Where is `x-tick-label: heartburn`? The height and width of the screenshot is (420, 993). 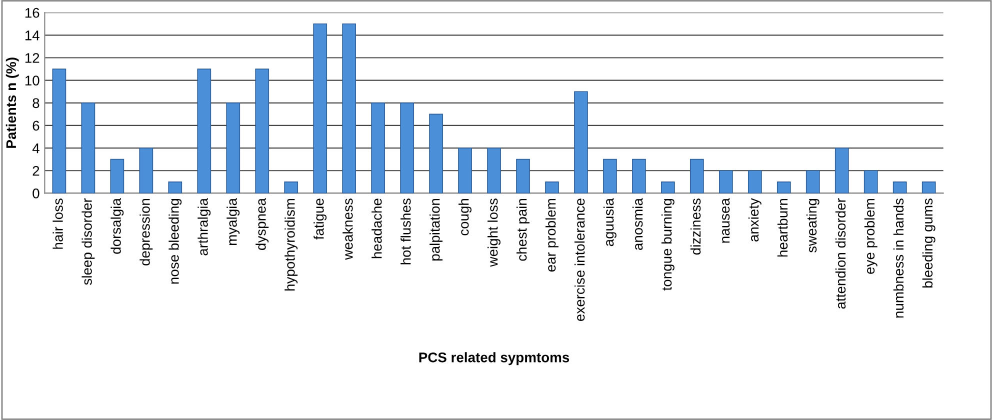
x-tick-label: heartburn is located at coordinates (782, 227).